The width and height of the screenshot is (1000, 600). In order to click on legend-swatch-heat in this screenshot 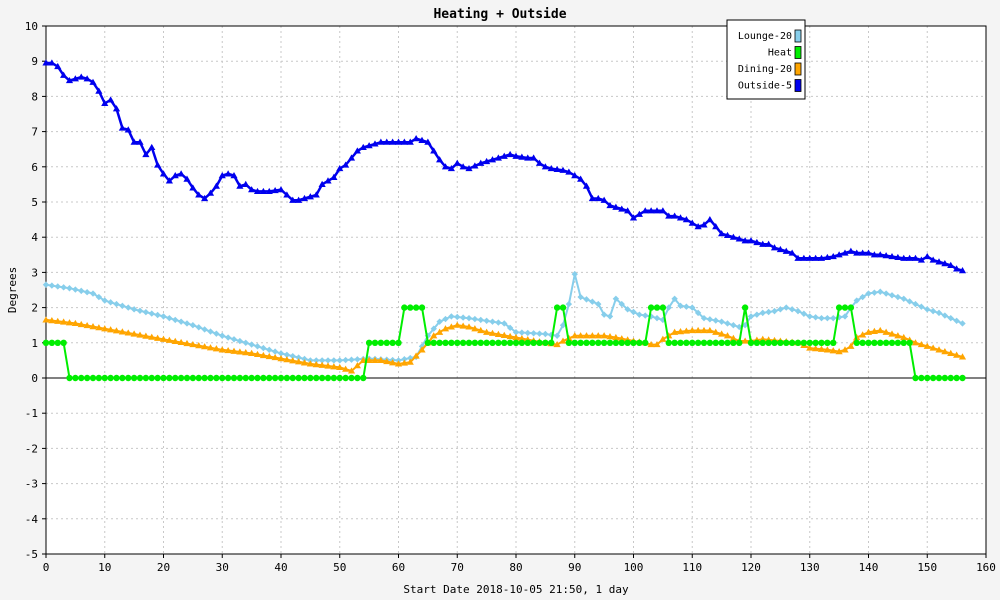, I will do `click(798, 52)`.